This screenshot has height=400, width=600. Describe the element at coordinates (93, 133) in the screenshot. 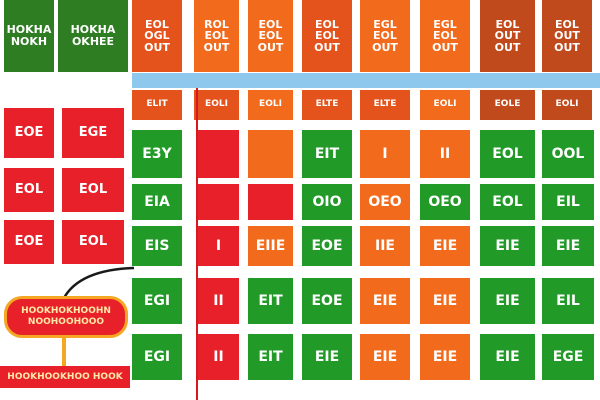

I see `row-label-right-1: EGE` at that location.